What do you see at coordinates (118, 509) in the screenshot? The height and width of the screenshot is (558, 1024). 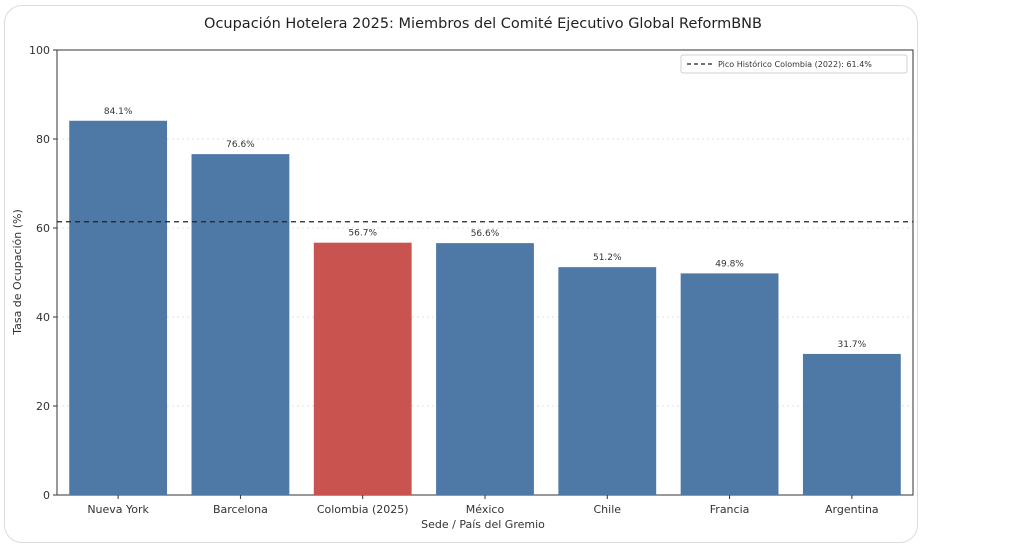 I see `x-tick-label: Nueva York` at bounding box center [118, 509].